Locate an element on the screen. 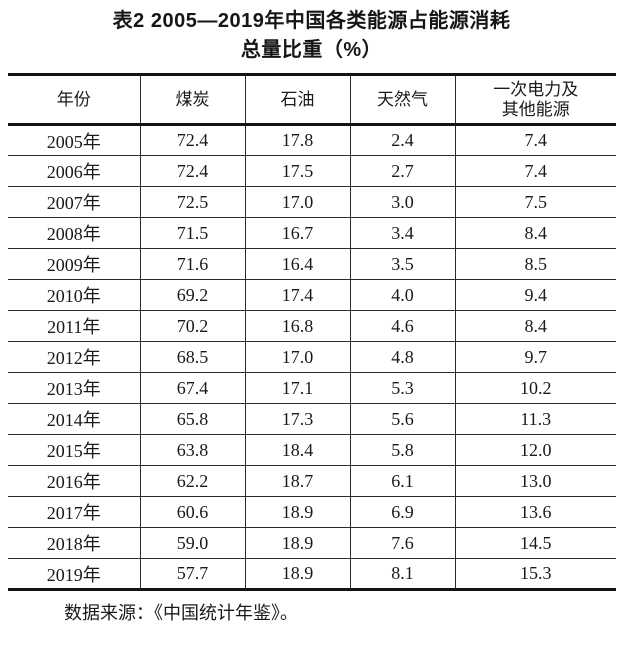 This screenshot has width=623, height=652. gas-cell: 7.6 is located at coordinates (402, 543).